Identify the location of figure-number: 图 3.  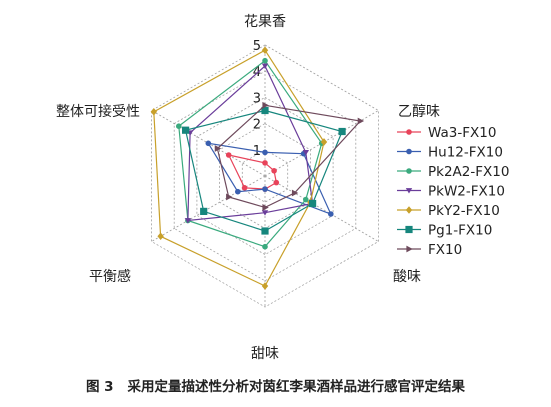
(99, 387).